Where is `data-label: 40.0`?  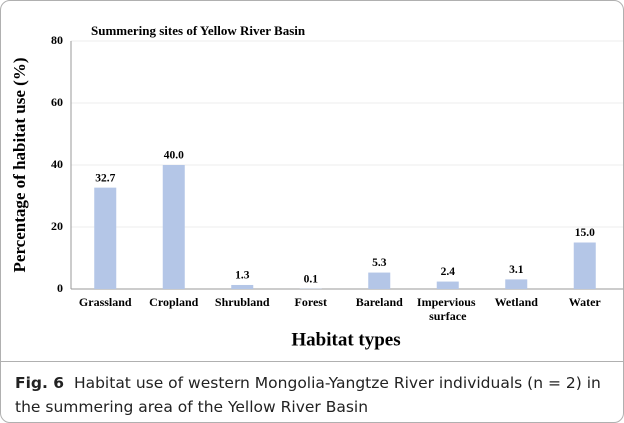
data-label: 40.0 is located at coordinates (174, 156).